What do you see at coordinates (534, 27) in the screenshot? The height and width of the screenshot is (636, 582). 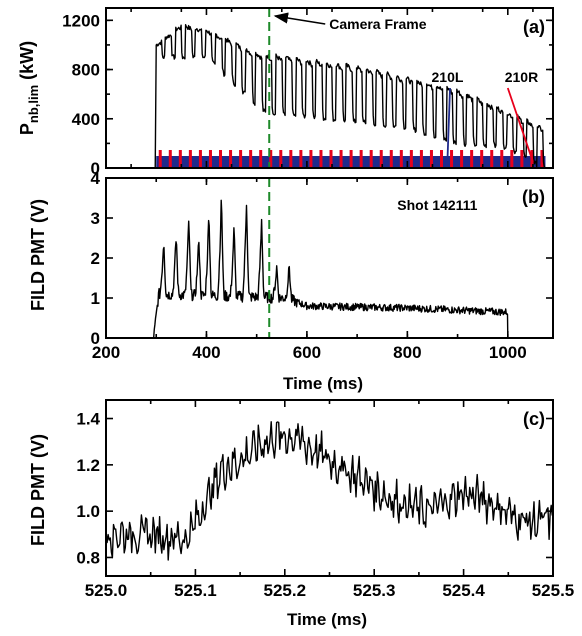 I see `panel-a-label: (a)` at bounding box center [534, 27].